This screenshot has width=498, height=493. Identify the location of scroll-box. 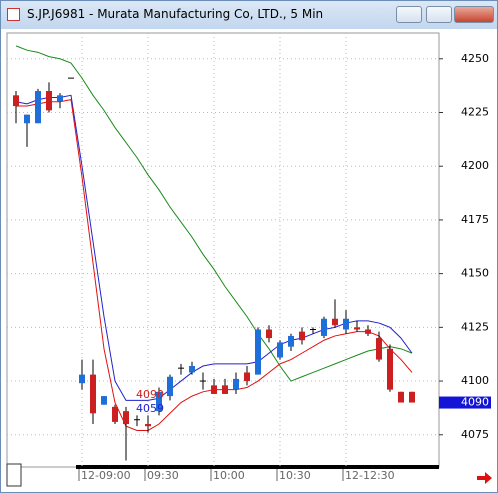
(14, 475).